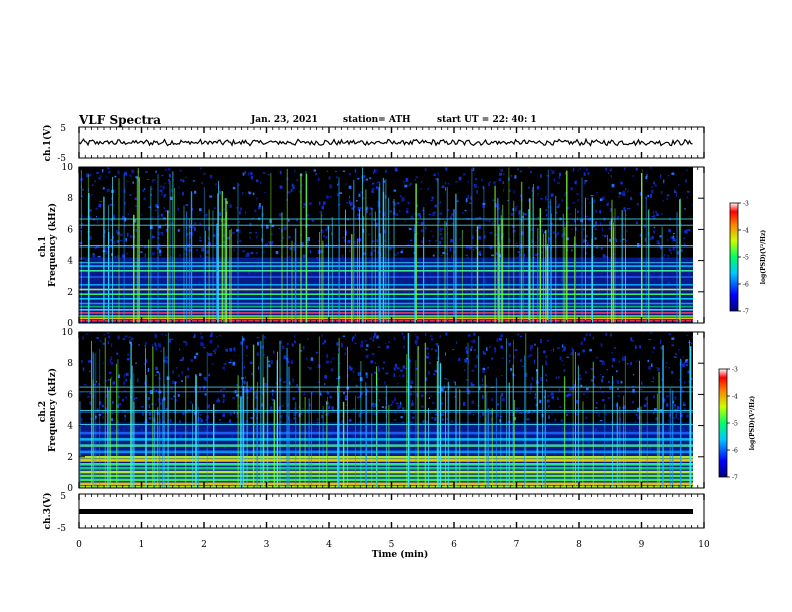 The width and height of the screenshot is (792, 612). What do you see at coordinates (752, 423) in the screenshot?
I see `ch2-colorbar-label: log(PSD)(V²/Hz)` at bounding box center [752, 423].